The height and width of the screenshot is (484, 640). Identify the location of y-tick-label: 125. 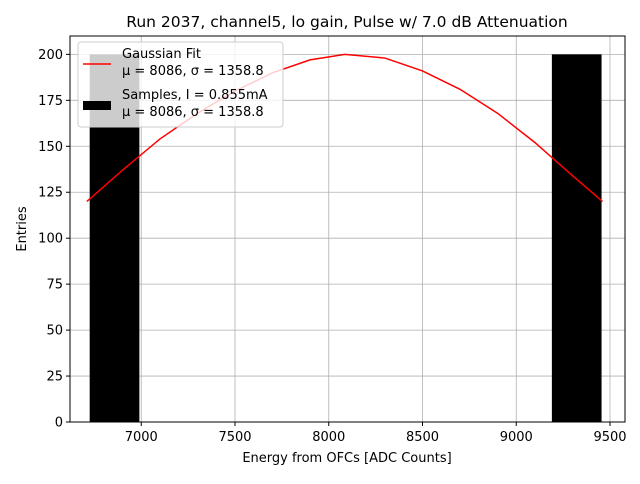
(50, 193).